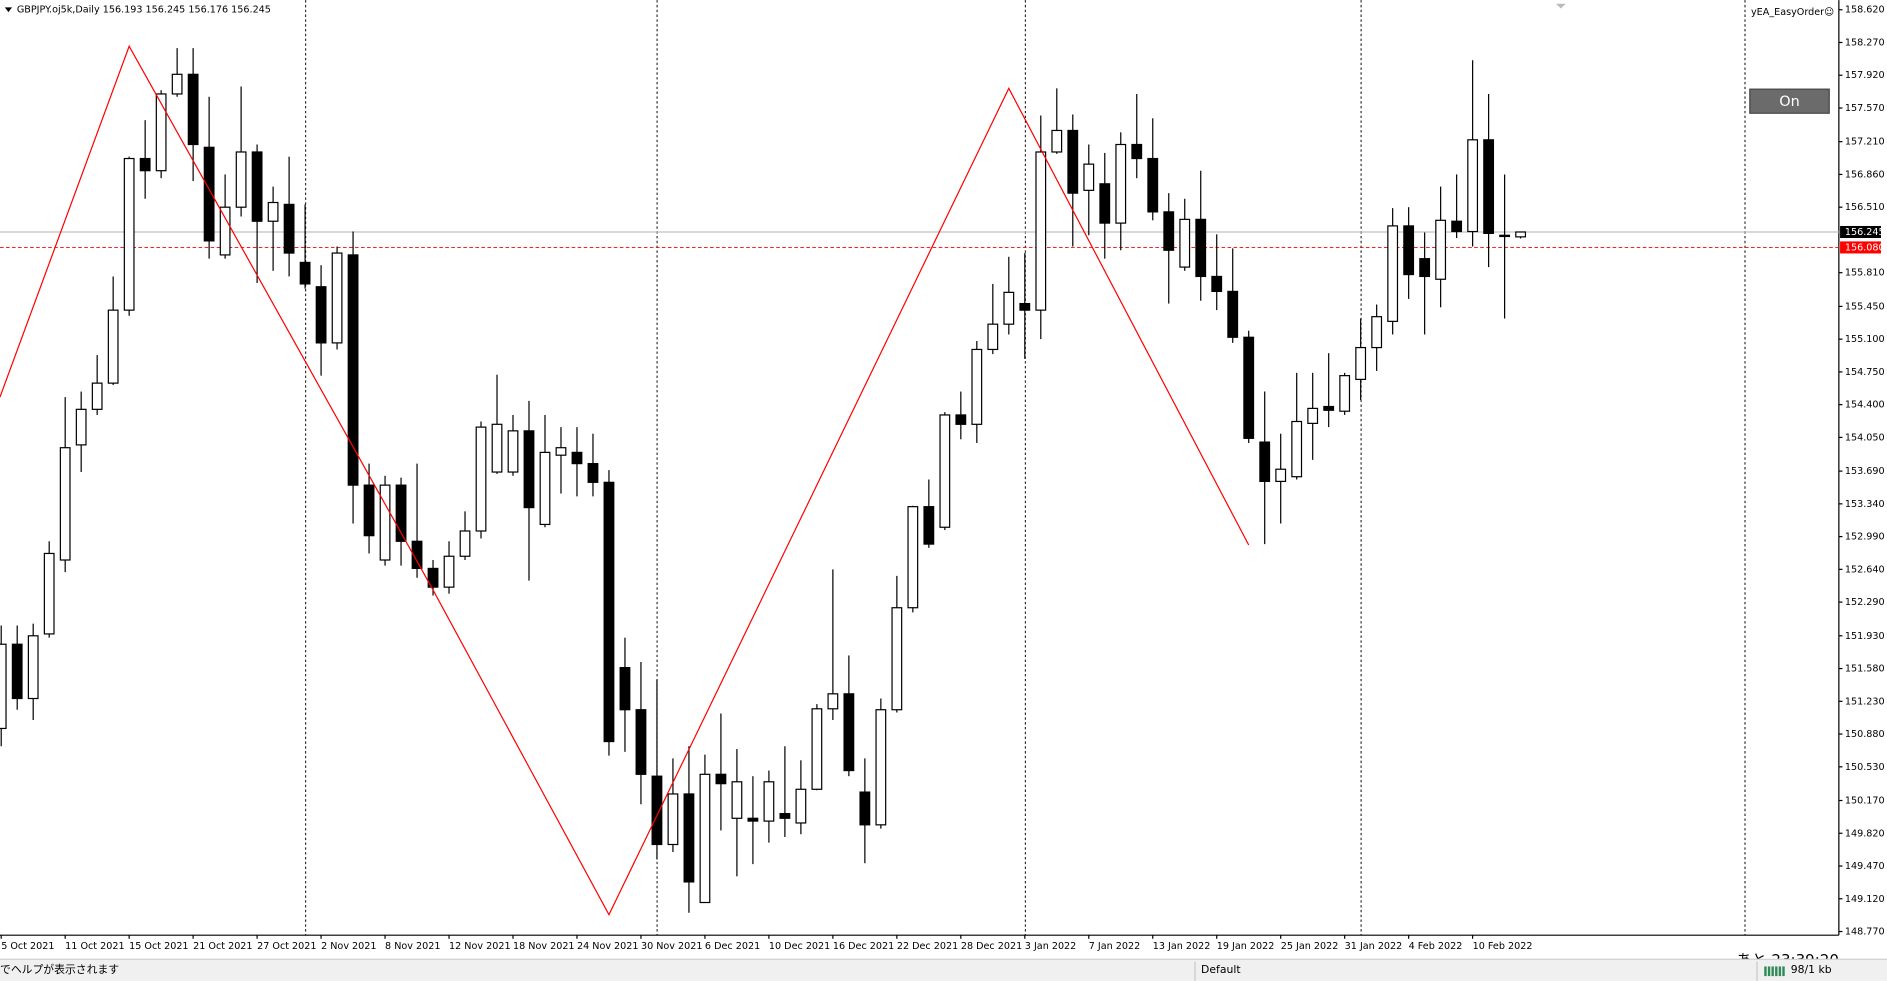  Describe the element at coordinates (1865, 142) in the screenshot. I see `y-tick-label: 157.210` at that location.